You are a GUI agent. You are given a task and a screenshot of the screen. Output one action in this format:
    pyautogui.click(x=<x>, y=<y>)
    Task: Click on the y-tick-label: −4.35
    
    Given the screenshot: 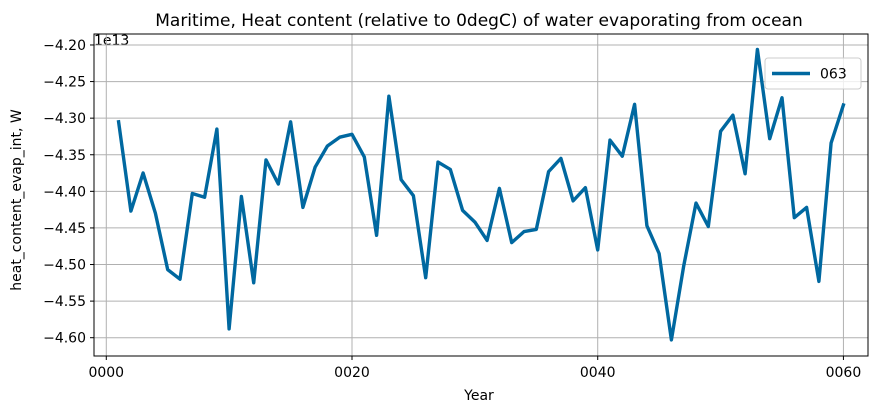 What is the action you would take?
    pyautogui.click(x=64, y=156)
    